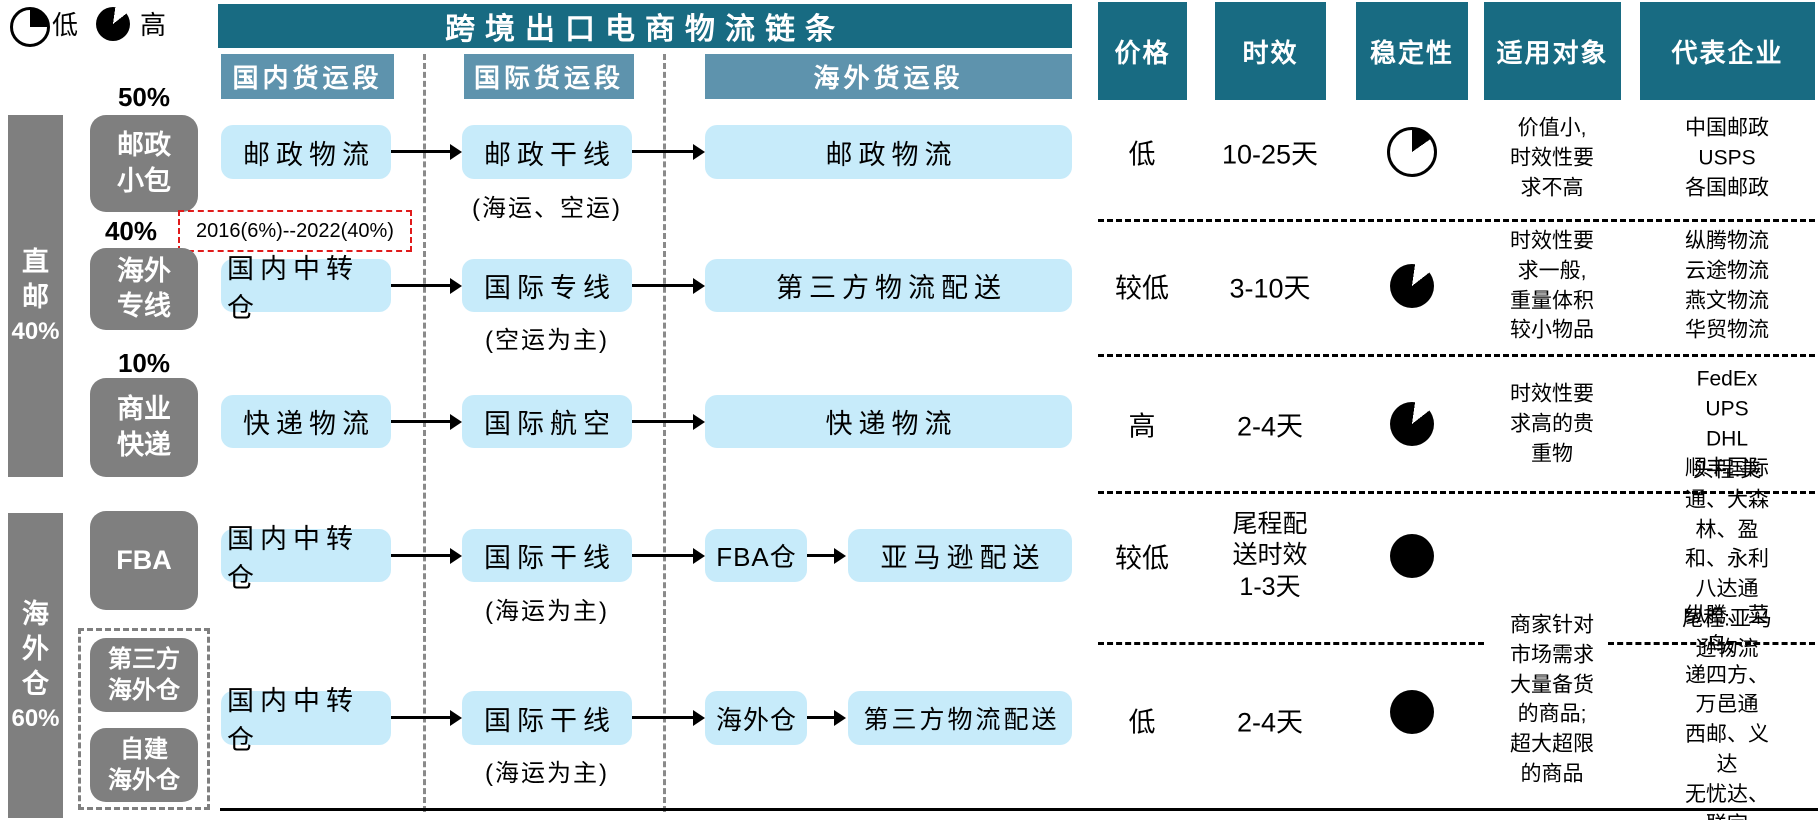  What do you see at coordinates (1270, 555) in the screenshot?
I see `time-value: 尾程配 送时效 1-3天` at bounding box center [1270, 555].